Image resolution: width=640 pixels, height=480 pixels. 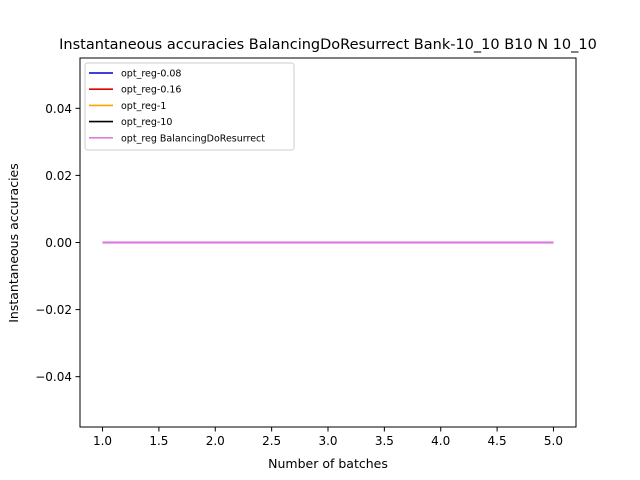 What do you see at coordinates (215, 441) in the screenshot?
I see `x-tick-label: 2.0` at bounding box center [215, 441].